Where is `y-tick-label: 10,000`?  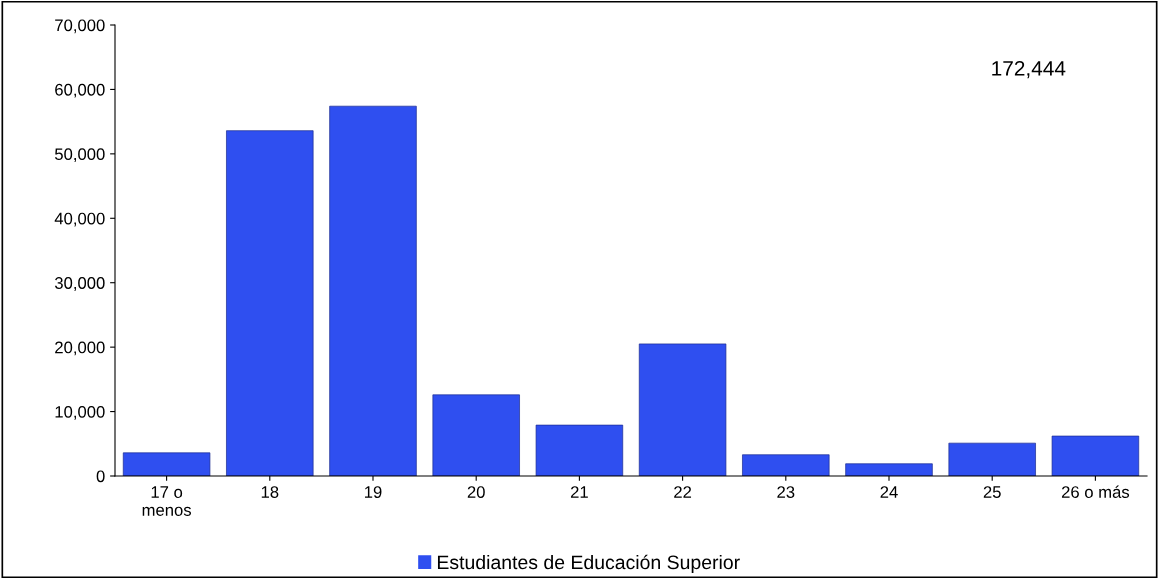
y-tick-label: 10,000 is located at coordinates (80, 412).